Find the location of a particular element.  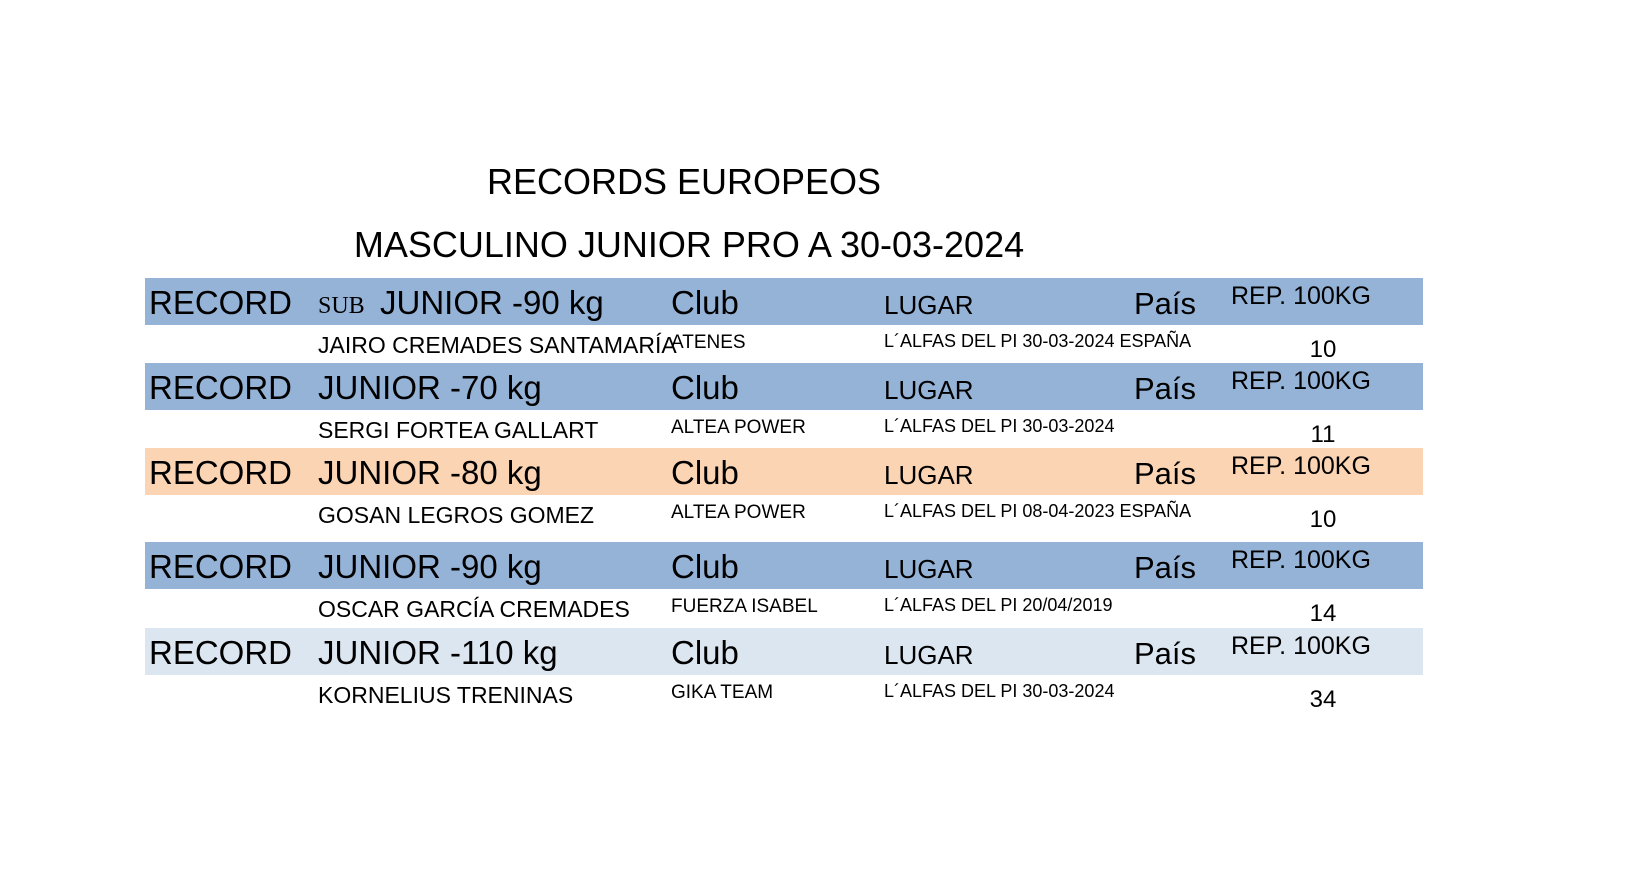

reps: 14 is located at coordinates (1323, 613).